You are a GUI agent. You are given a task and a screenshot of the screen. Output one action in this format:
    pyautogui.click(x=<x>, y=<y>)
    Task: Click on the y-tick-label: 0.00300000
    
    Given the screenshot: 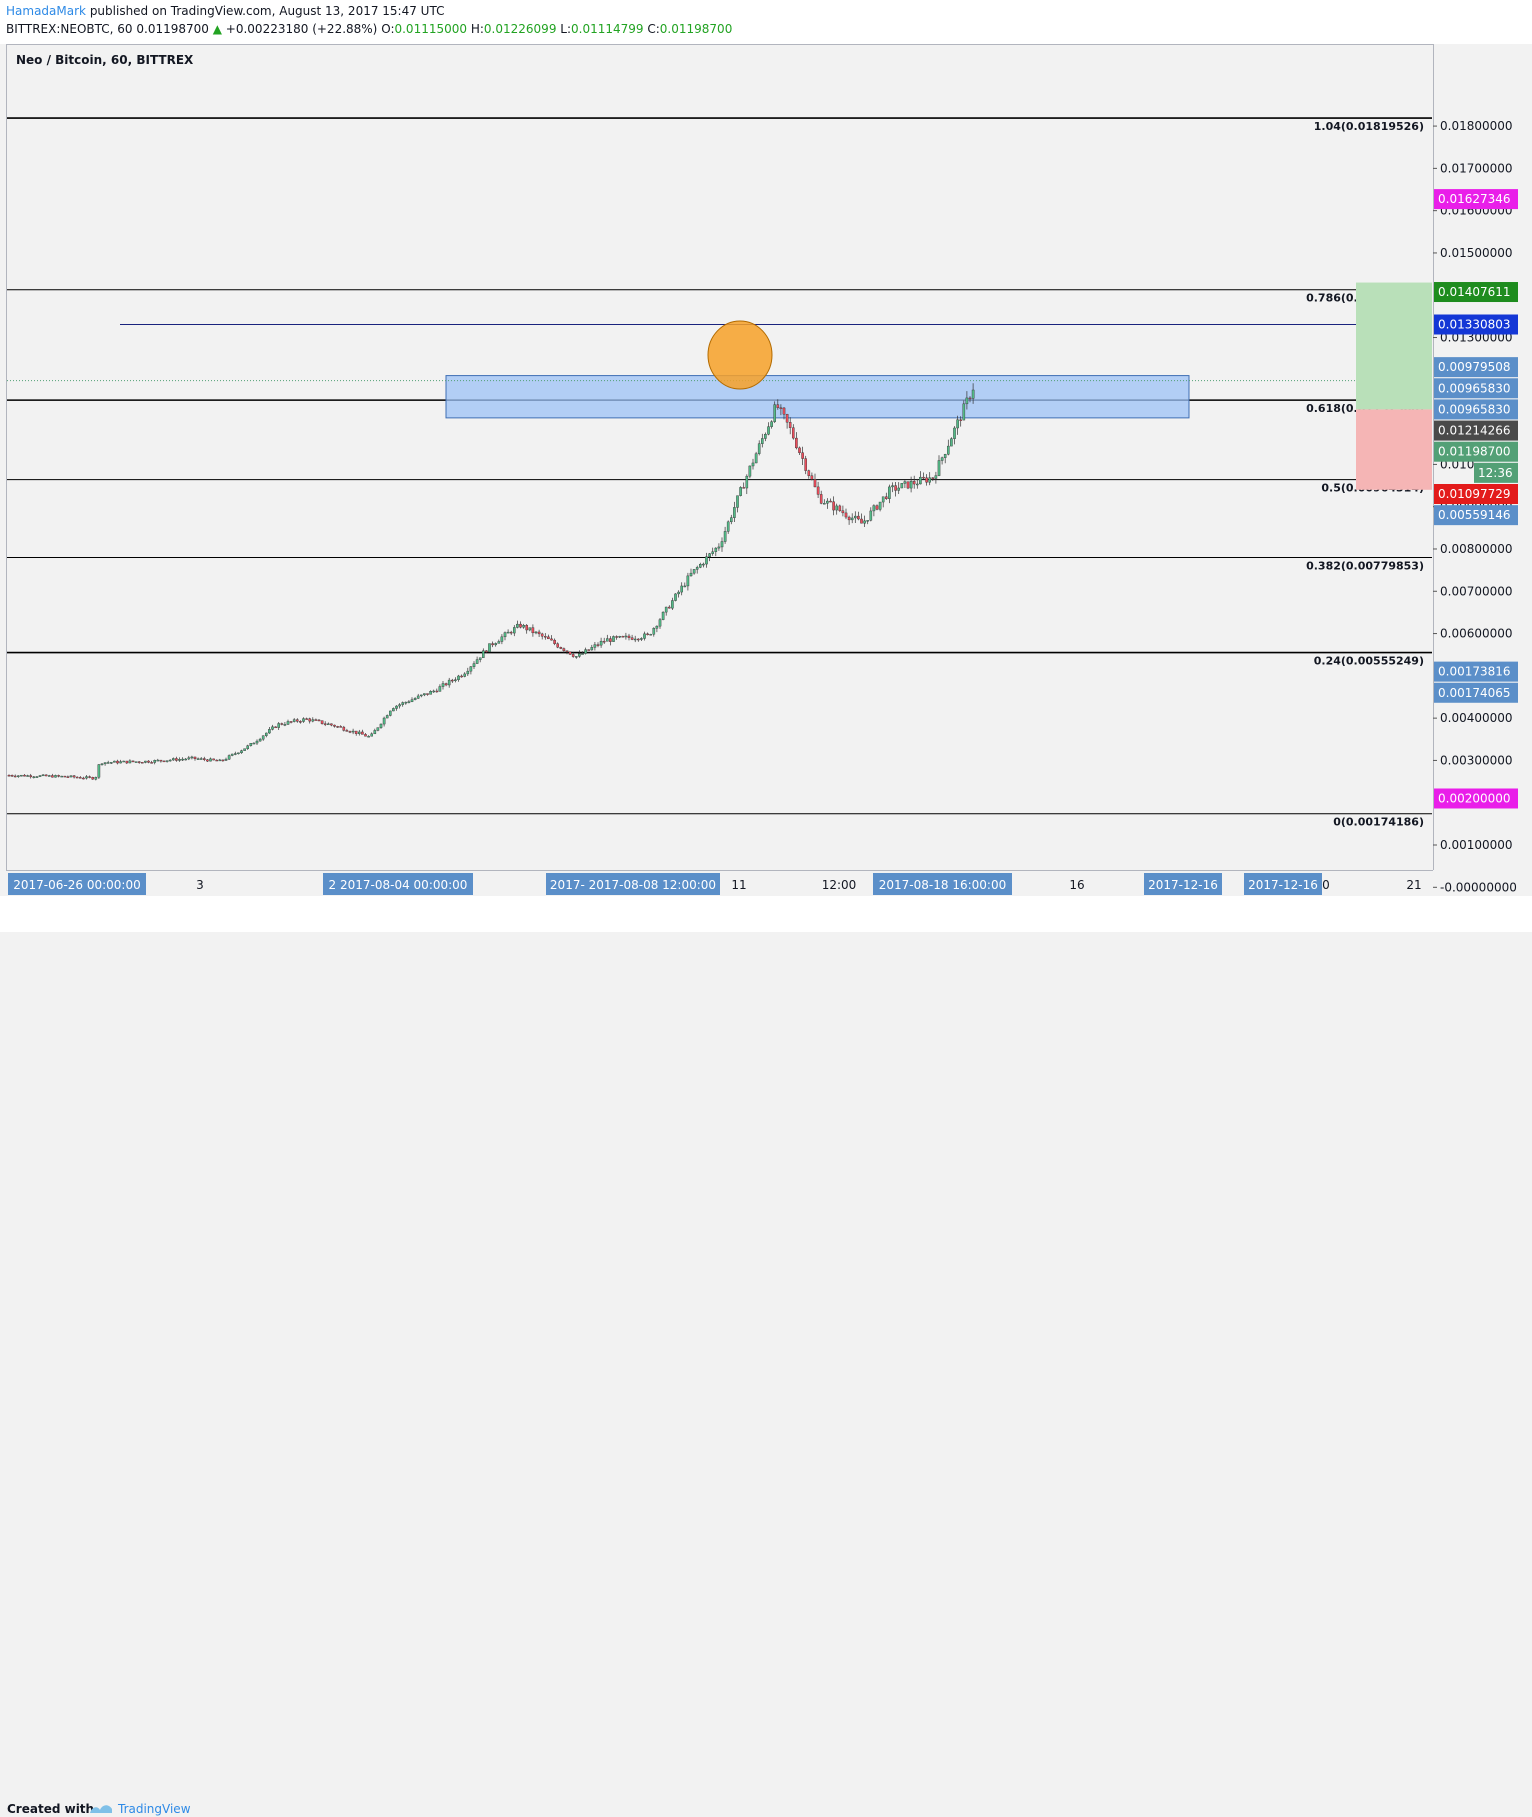 What is the action you would take?
    pyautogui.click(x=1476, y=760)
    